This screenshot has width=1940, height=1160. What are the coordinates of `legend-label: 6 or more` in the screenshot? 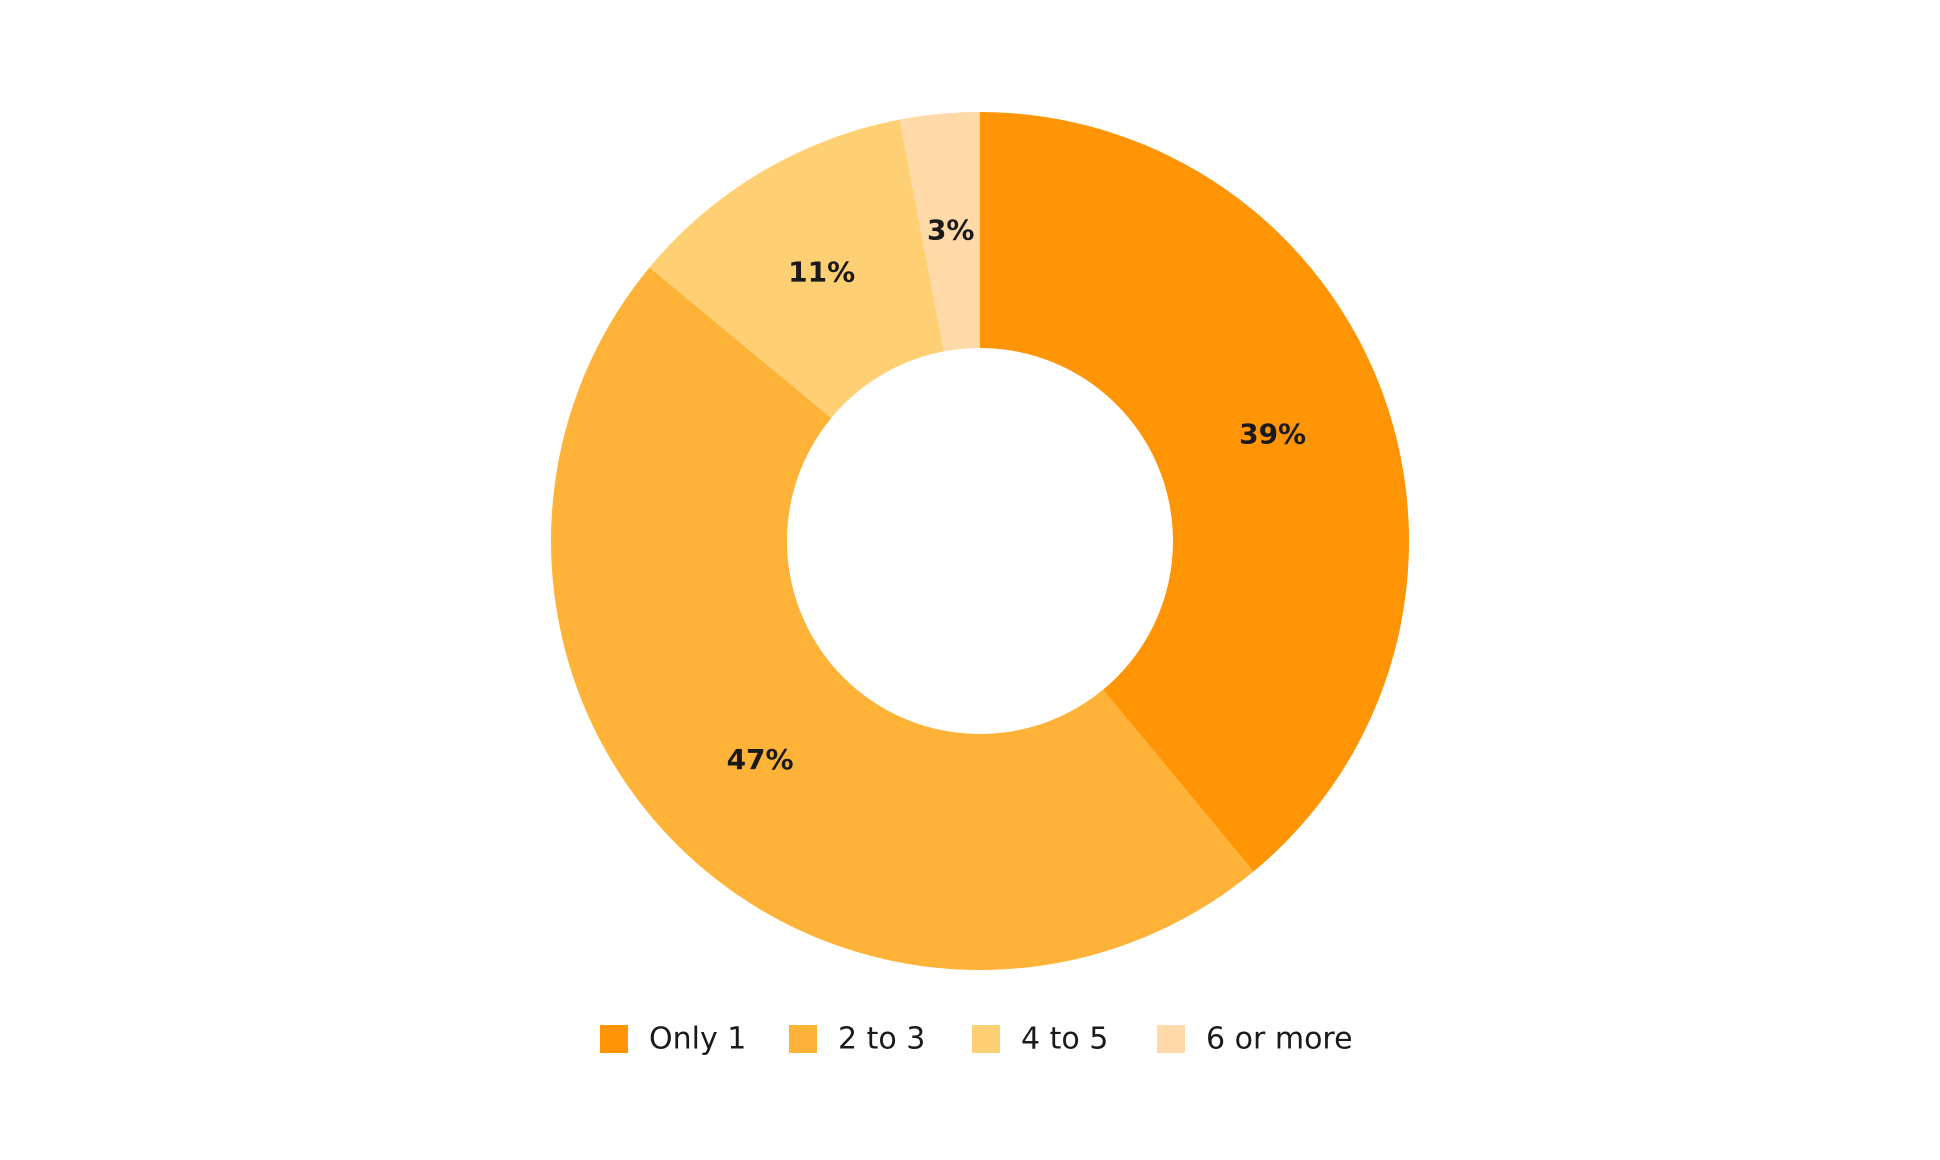 It's located at (1279, 1039).